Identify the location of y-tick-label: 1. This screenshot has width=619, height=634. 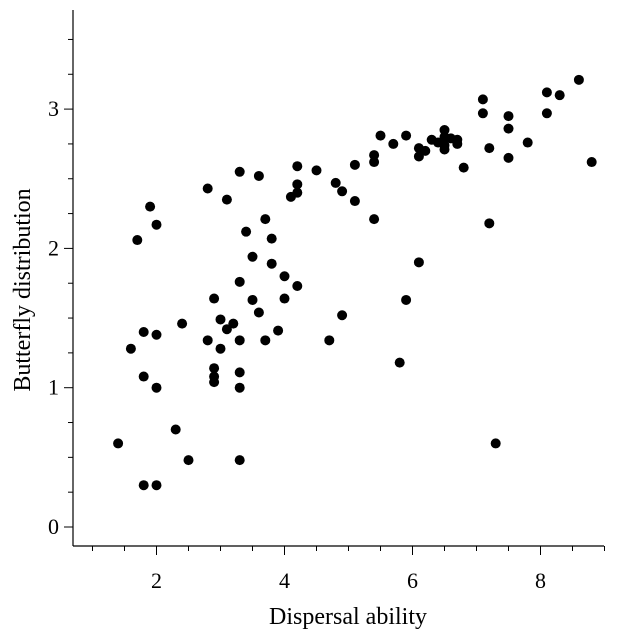
(53, 387).